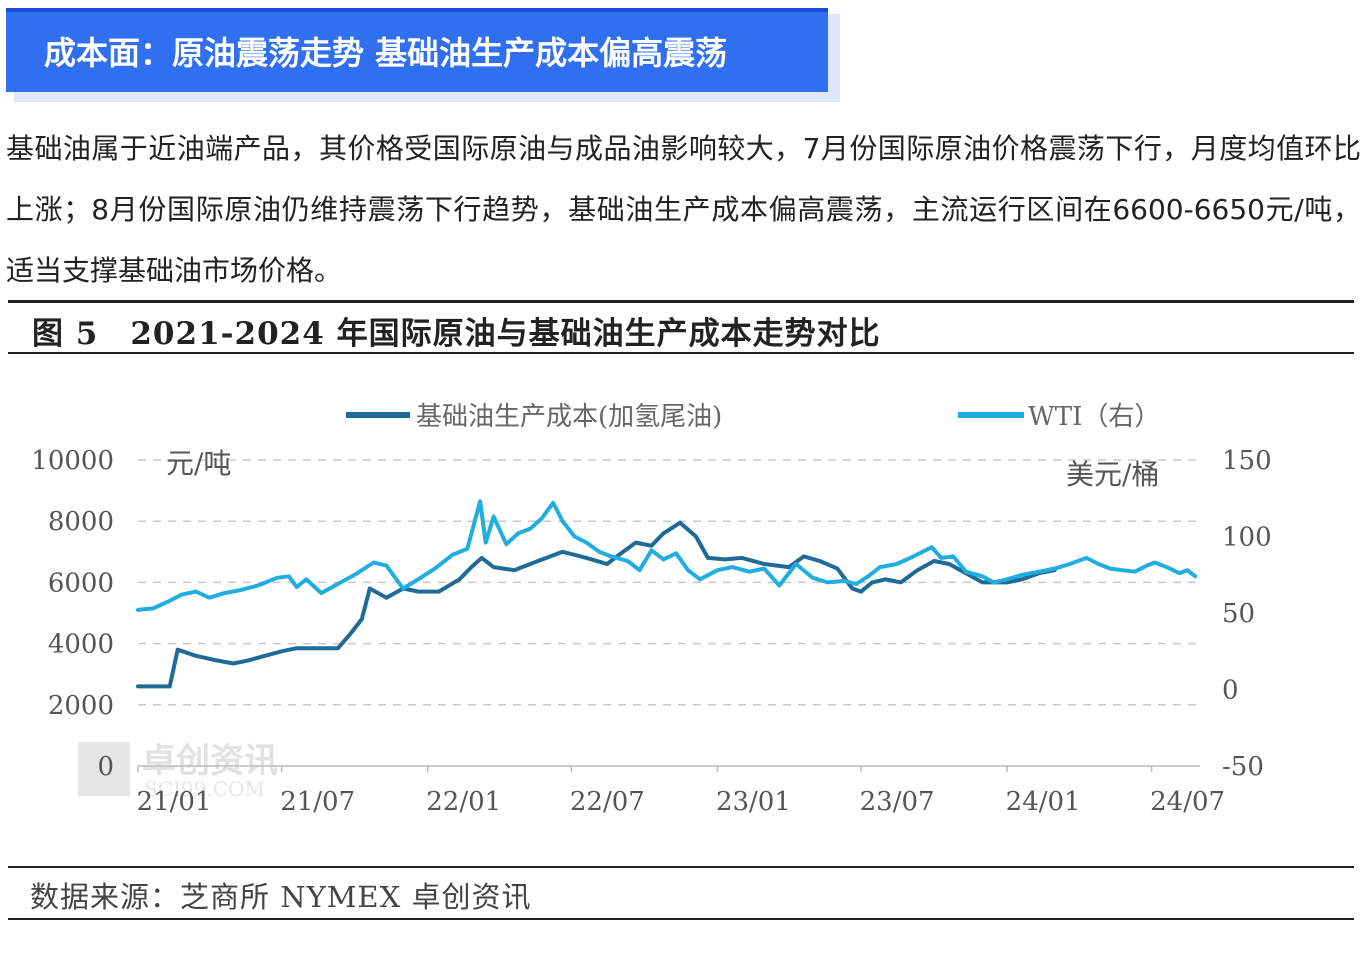 The width and height of the screenshot is (1364, 964). Describe the element at coordinates (81, 522) in the screenshot. I see `y-left-tick-label: 8000` at that location.